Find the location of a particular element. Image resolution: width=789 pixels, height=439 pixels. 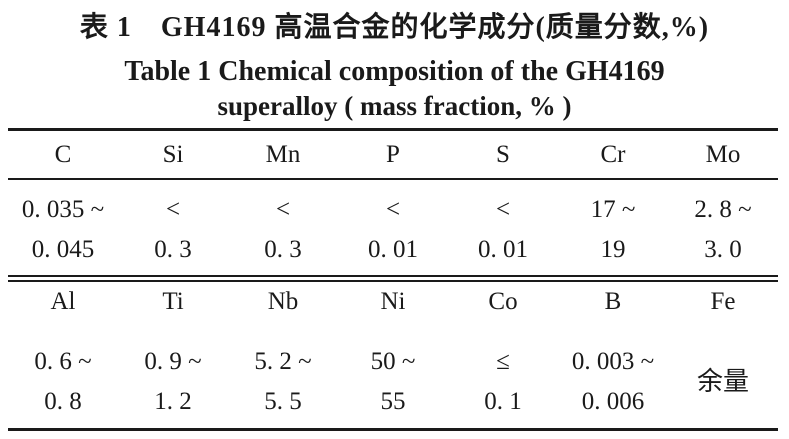

section2-header-row: Al Ti Nb Ni Co B Fe is located at coordinates (393, 302).